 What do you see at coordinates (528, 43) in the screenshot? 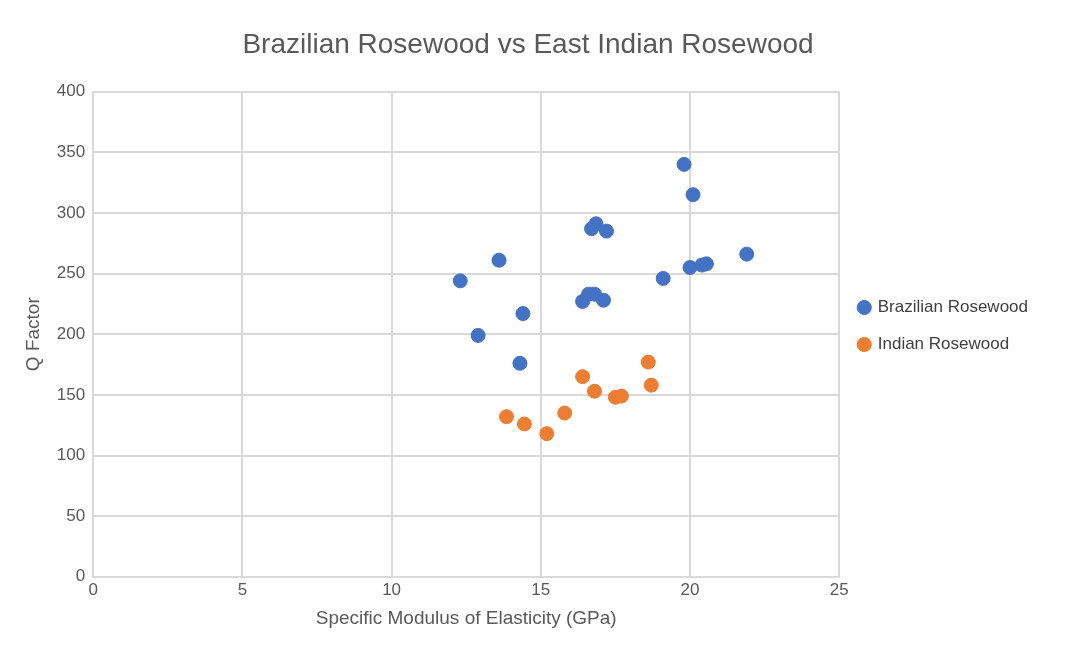
I see `chart-title: Brazilian Rosewood vs East Indian Rosewood` at bounding box center [528, 43].